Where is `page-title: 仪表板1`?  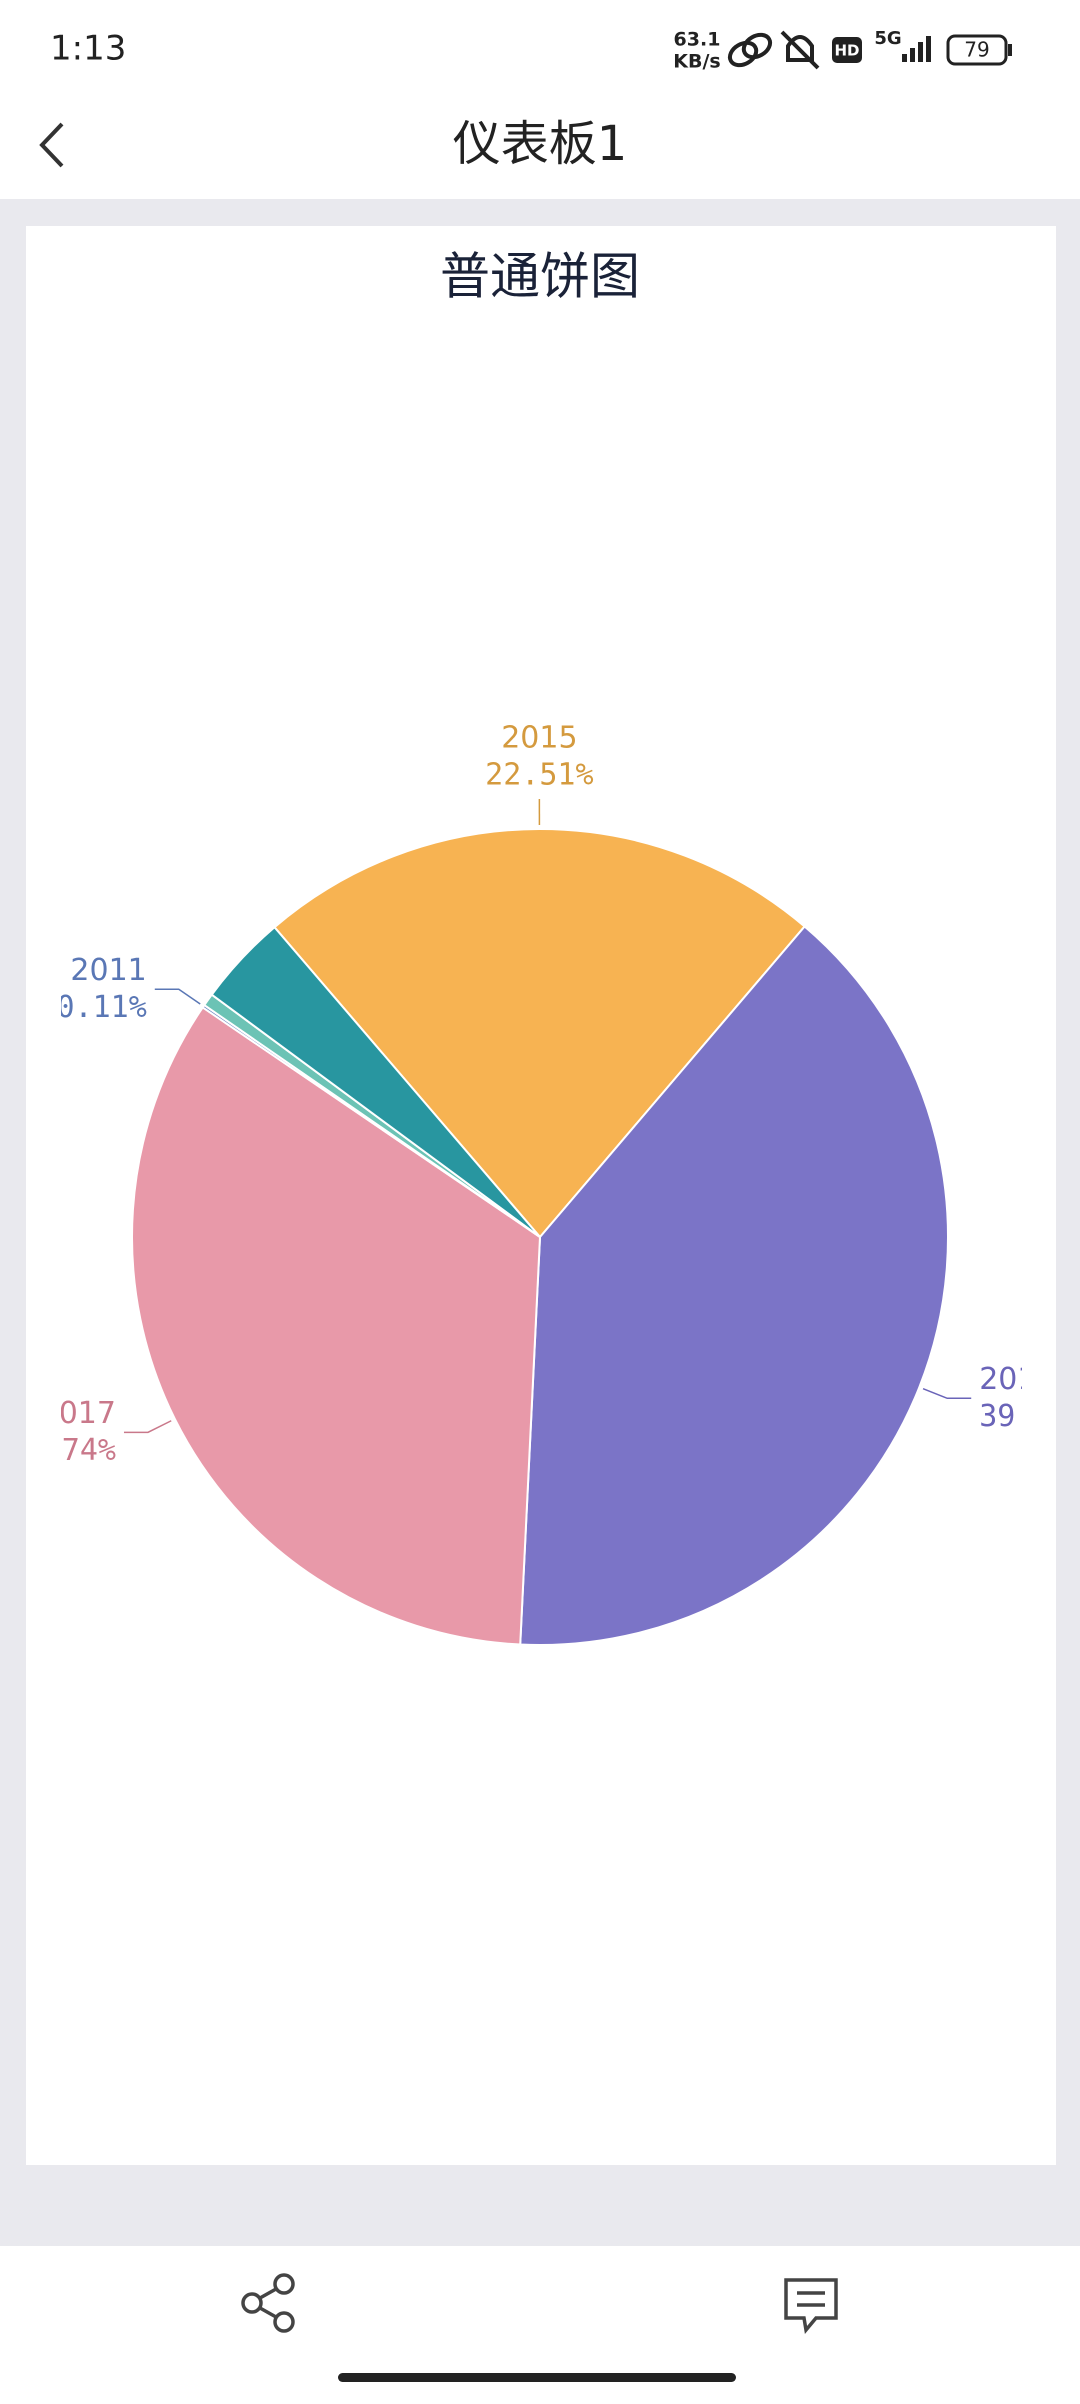 page-title: 仪表板1 is located at coordinates (540, 144).